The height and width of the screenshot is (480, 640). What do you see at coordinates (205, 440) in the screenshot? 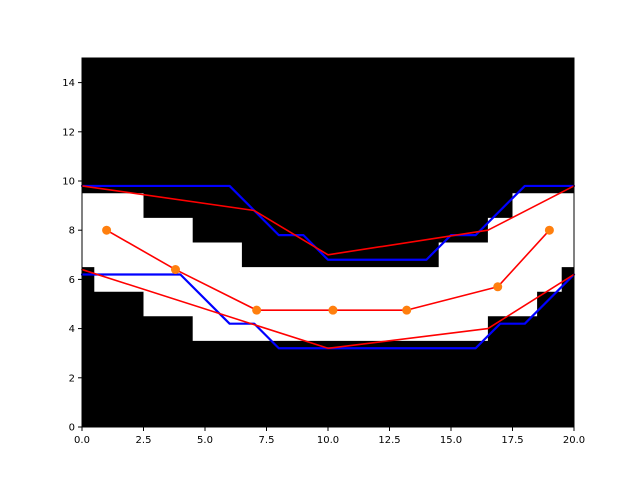
I see `x-tick-label: 5.0` at bounding box center [205, 440].